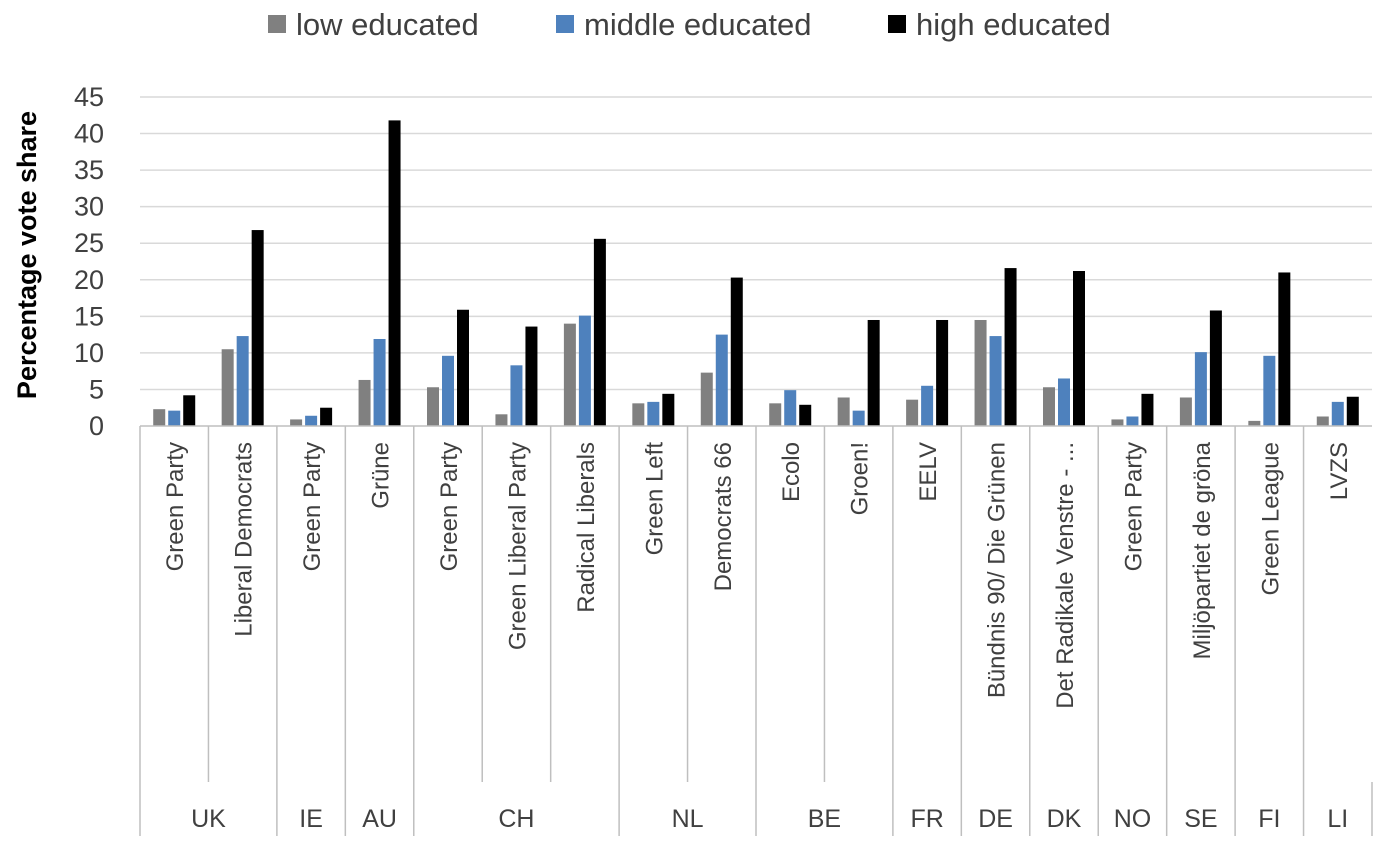 This screenshot has height=841, width=1375. What do you see at coordinates (244, 539) in the screenshot?
I see `party-label: Liberal Democrats` at bounding box center [244, 539].